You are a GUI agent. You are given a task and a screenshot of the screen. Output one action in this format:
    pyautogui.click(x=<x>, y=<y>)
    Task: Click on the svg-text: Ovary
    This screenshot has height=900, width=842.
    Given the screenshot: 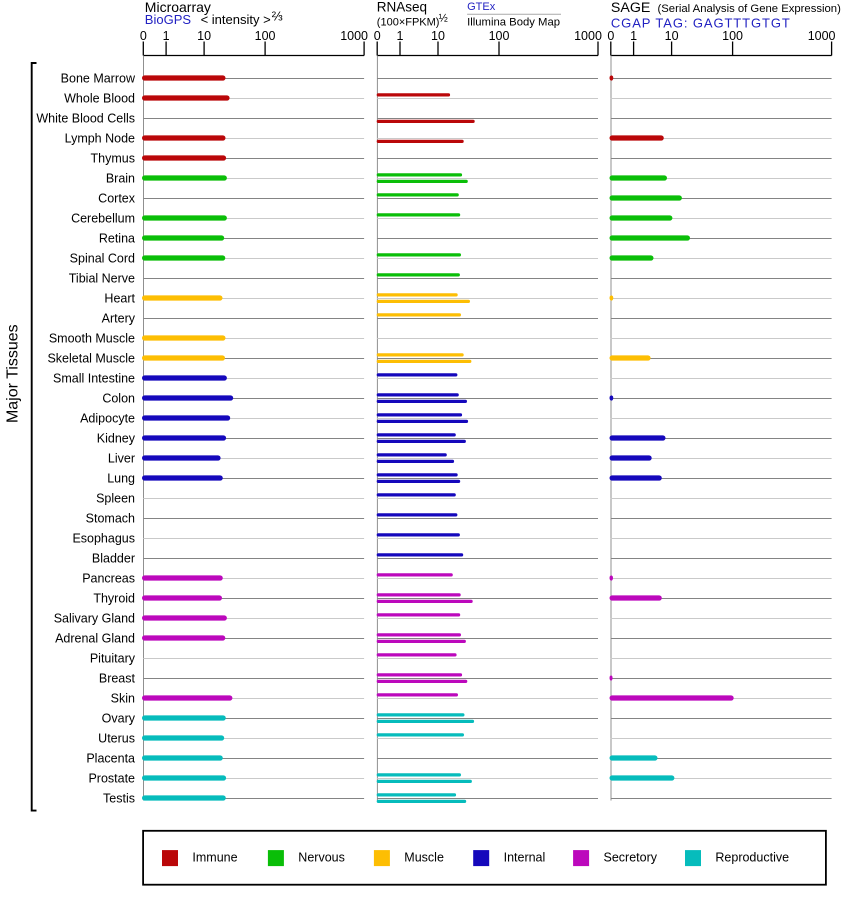 What is the action you would take?
    pyautogui.click(x=119, y=719)
    